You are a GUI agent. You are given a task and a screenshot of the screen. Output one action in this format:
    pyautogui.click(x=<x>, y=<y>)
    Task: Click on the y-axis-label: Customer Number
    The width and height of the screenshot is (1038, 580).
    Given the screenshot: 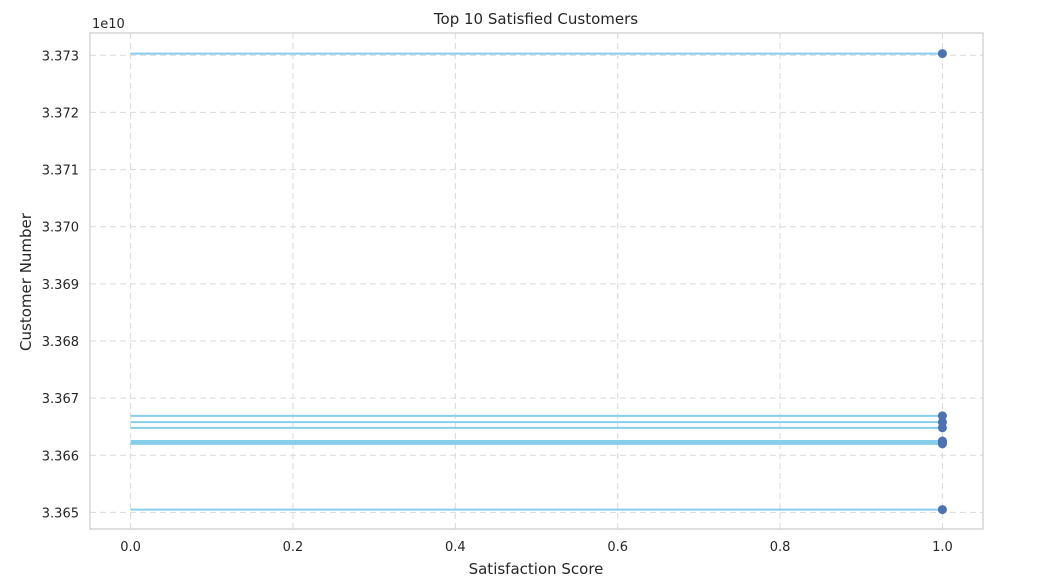 What is the action you would take?
    pyautogui.click(x=26, y=281)
    